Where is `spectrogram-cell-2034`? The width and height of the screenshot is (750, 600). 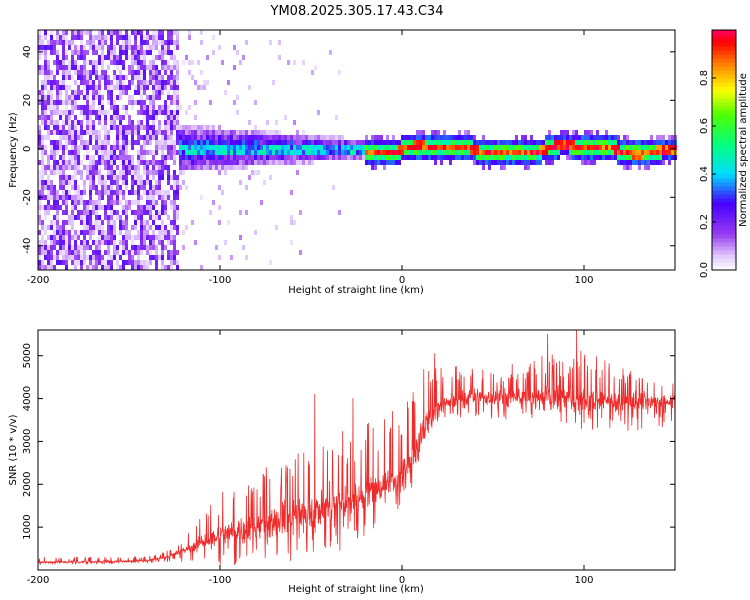
spectrogram-cell-2034 is located at coordinates (279, 132).